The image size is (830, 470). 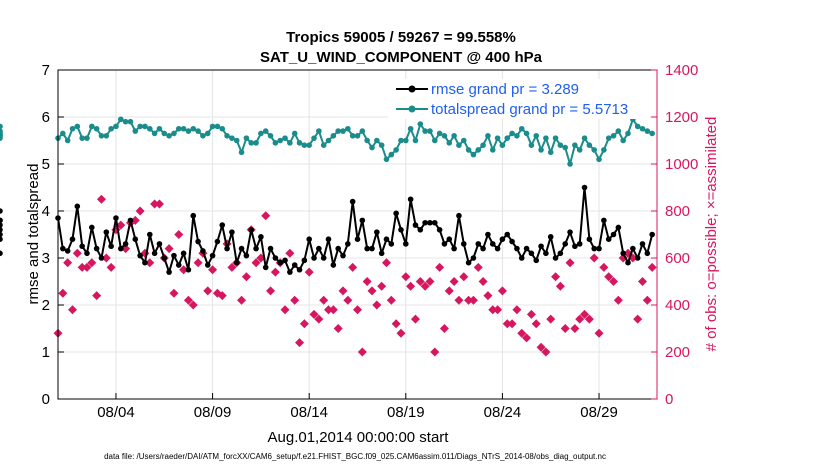 What do you see at coordinates (401, 37) in the screenshot?
I see `chart-title: Tropics 59005 / 59267 = 99.558%` at bounding box center [401, 37].